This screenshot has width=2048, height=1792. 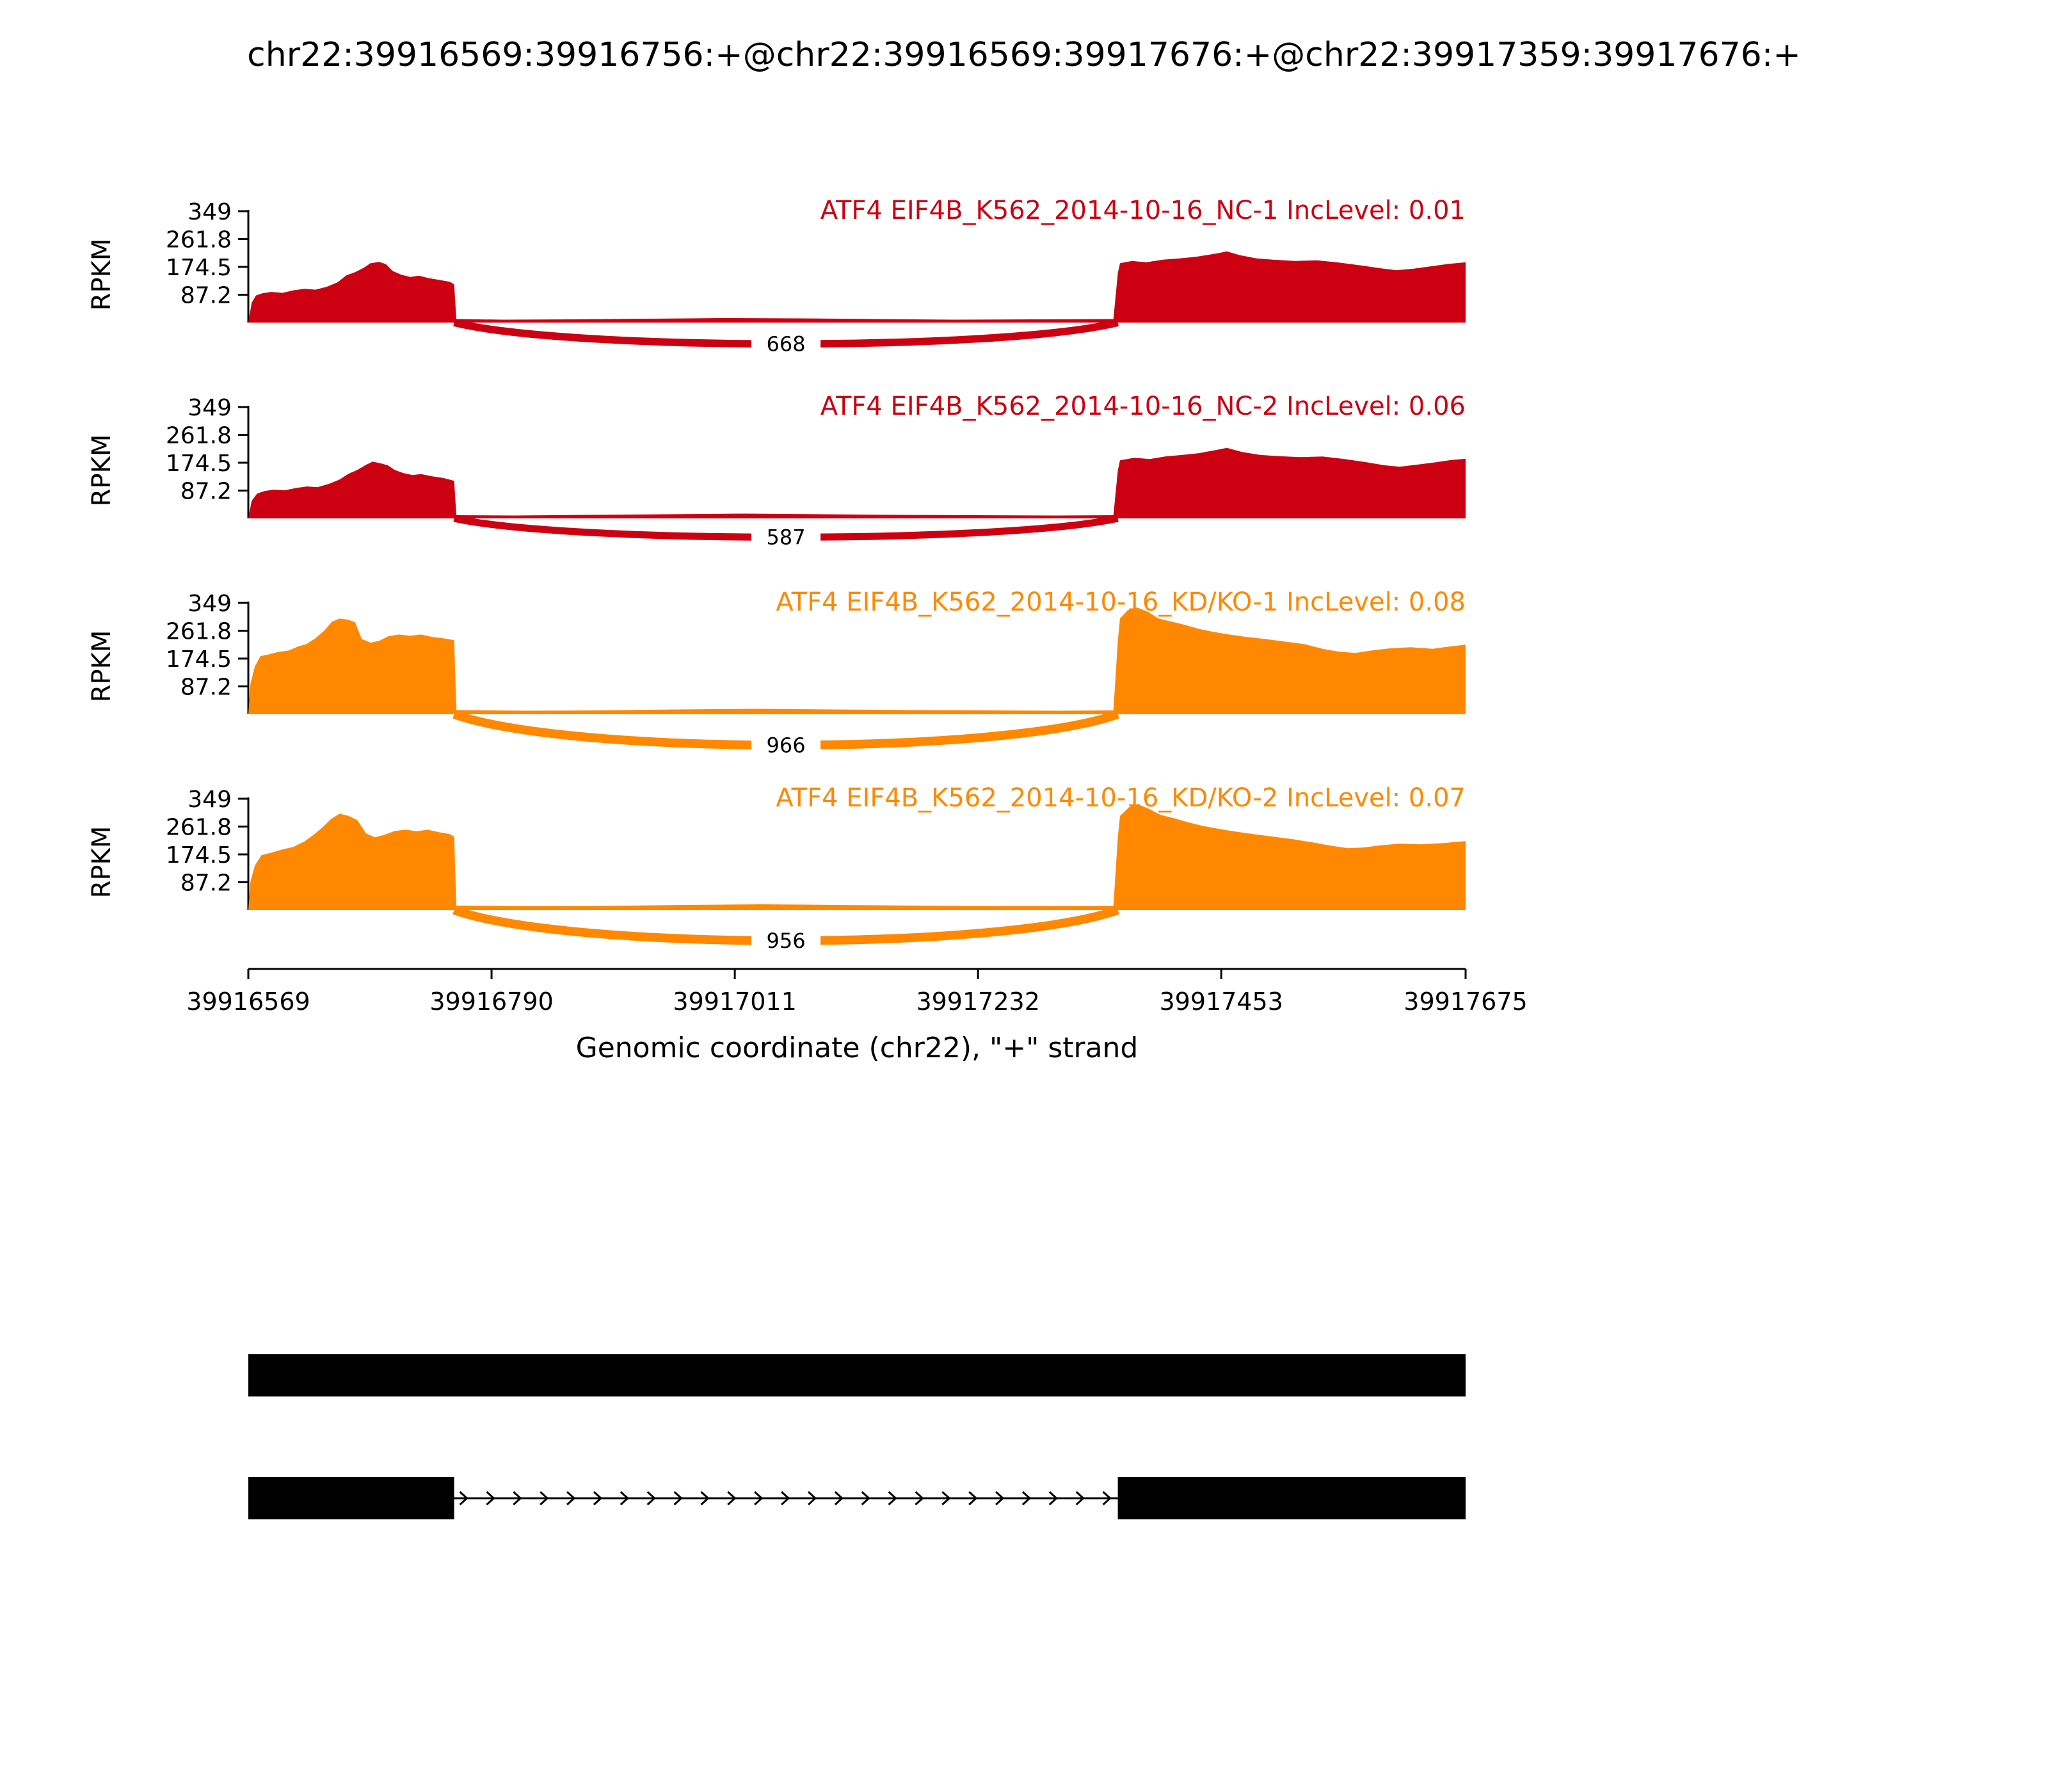 I want to click on x-tick-label: 39916569, so click(x=248, y=1002).